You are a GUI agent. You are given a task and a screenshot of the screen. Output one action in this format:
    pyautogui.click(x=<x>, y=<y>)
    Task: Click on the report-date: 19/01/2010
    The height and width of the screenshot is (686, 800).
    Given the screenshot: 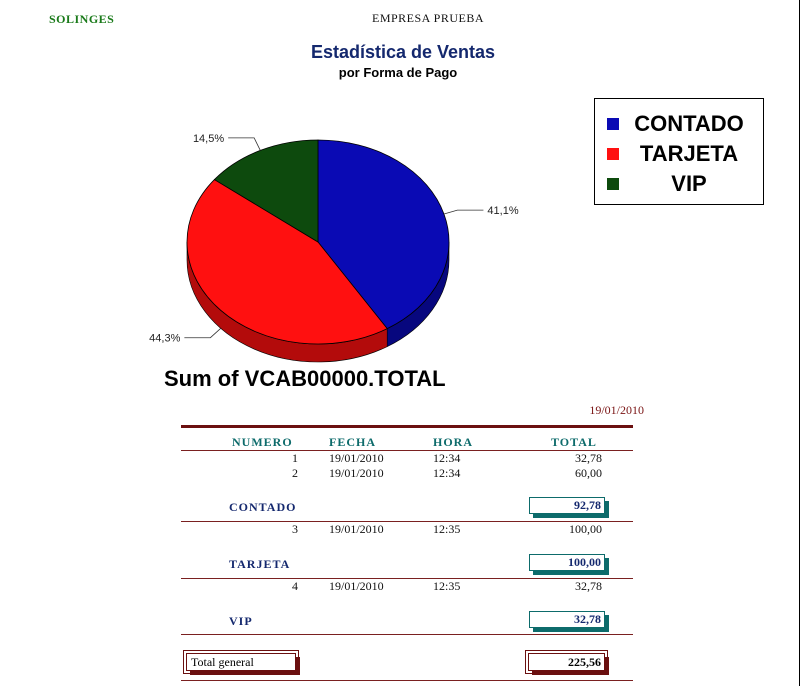 What is the action you would take?
    pyautogui.click(x=616, y=410)
    